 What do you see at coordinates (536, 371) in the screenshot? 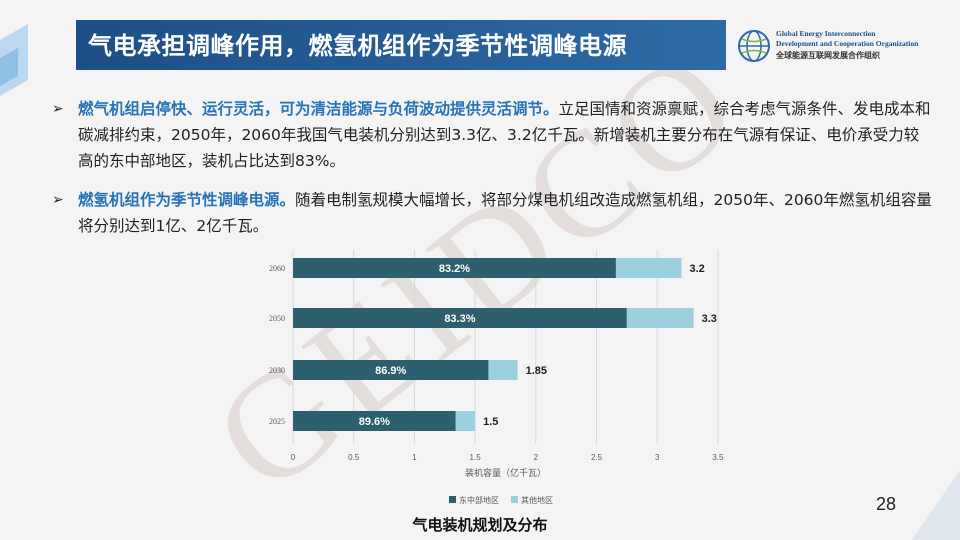
I see `bar-total-label: 1.85` at bounding box center [536, 371].